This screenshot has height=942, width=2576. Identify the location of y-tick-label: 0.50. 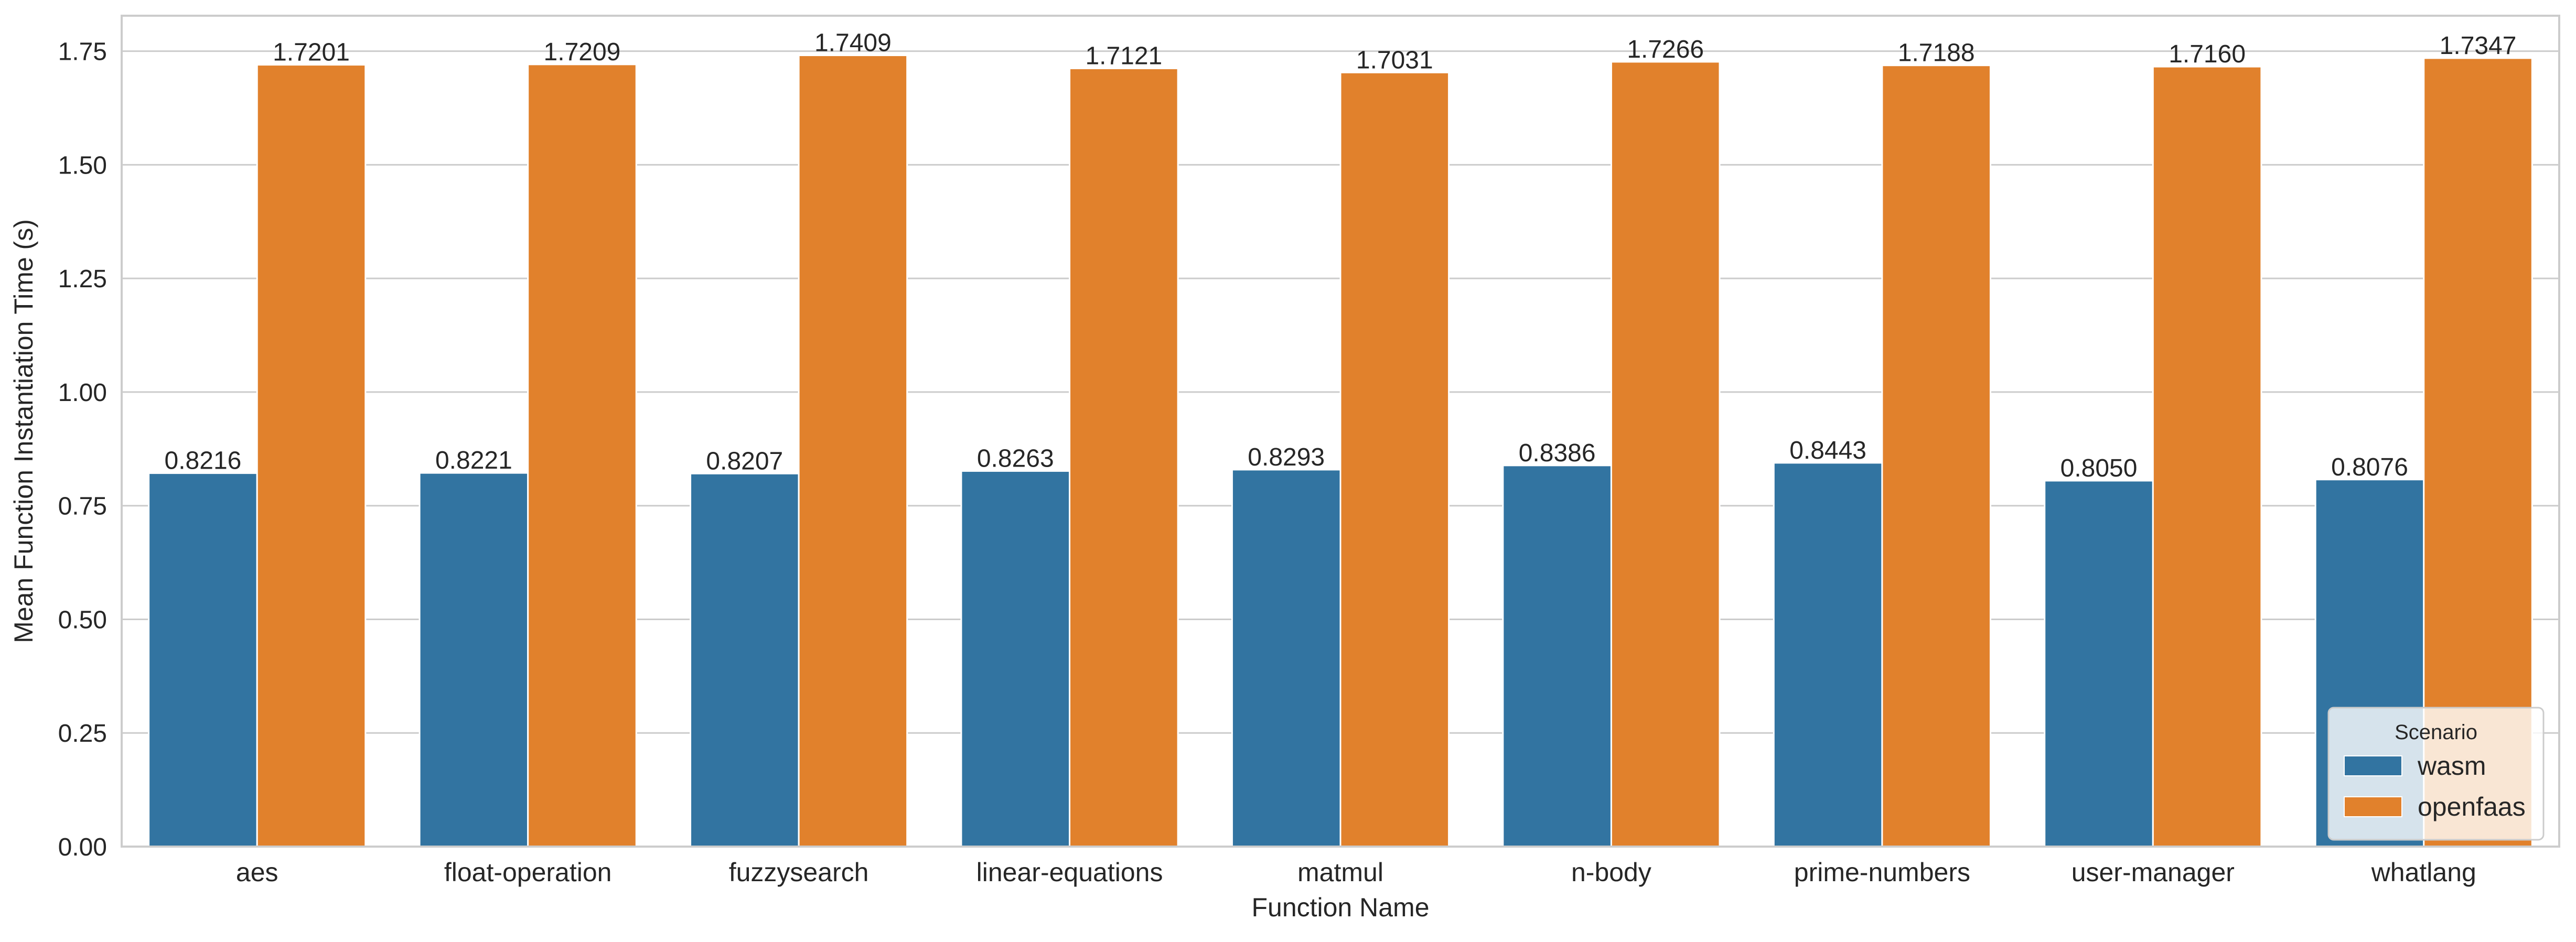
(82, 620).